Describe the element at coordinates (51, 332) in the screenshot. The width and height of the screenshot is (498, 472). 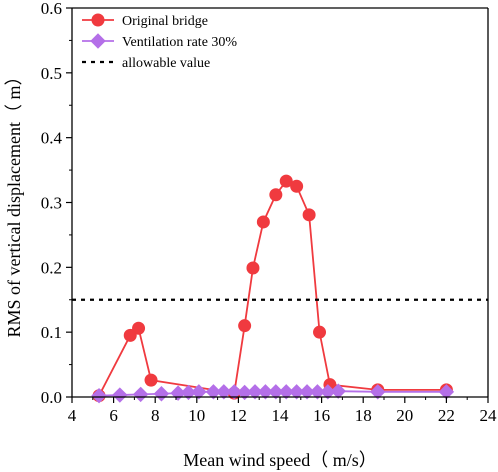
I see `y-tick-label: 0.1` at that location.